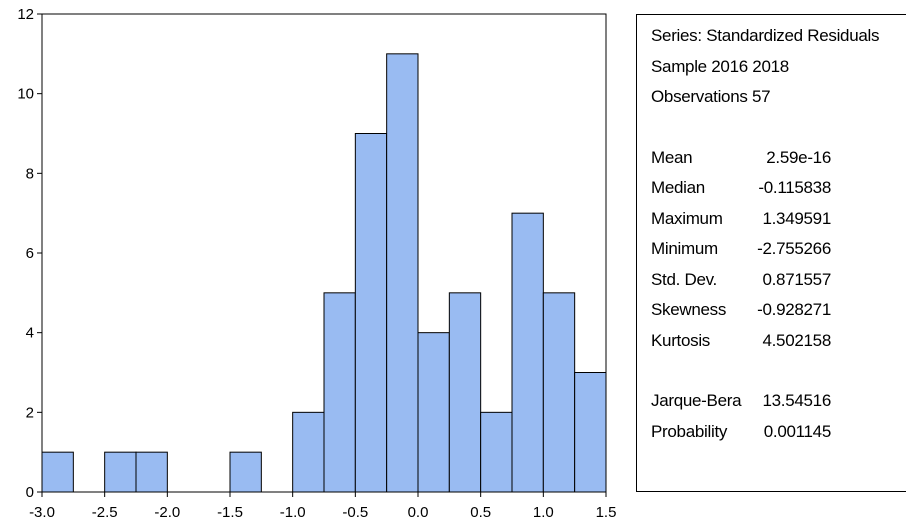  Describe the element at coordinates (293, 512) in the screenshot. I see `x-tick-label: -1.0` at that location.